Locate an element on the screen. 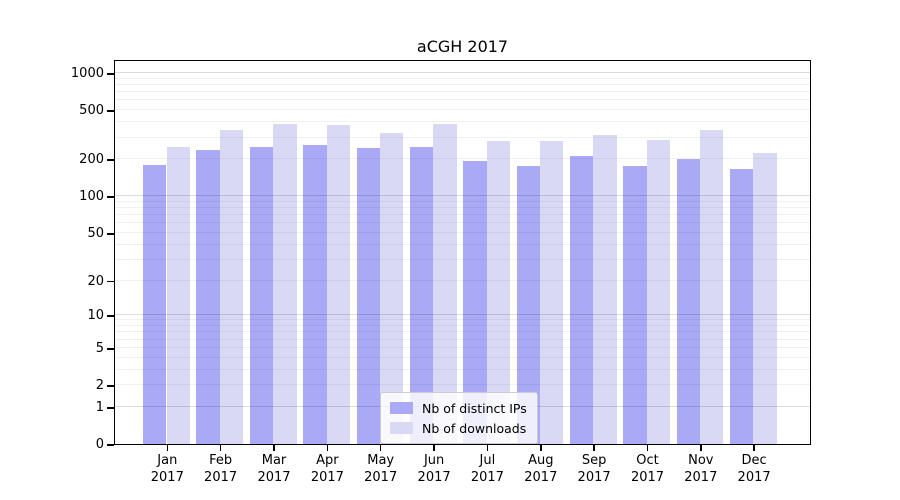  month-label: Sep is located at coordinates (594, 460).